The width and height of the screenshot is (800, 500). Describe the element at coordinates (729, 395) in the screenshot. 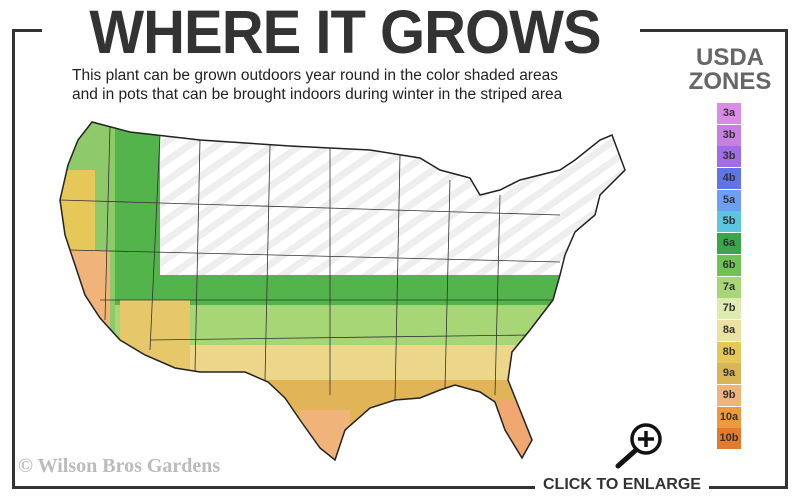

I see `legend-zone-9b: 9b` at that location.